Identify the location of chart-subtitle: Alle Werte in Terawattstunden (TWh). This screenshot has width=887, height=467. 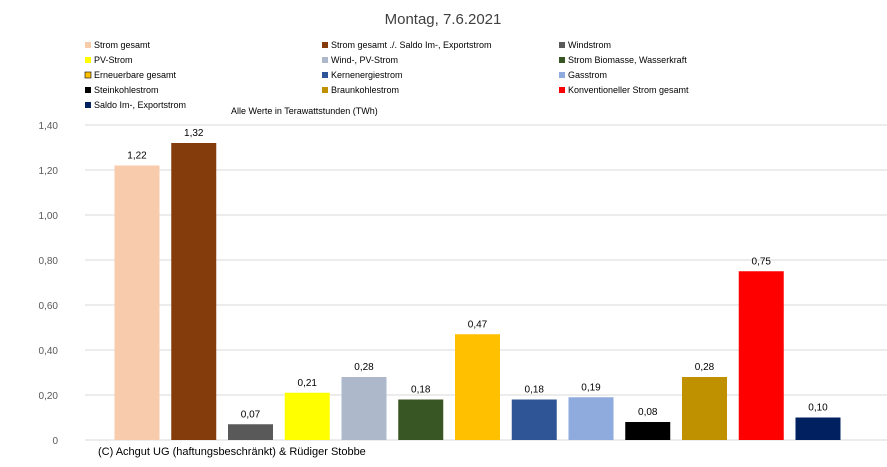
(304, 111).